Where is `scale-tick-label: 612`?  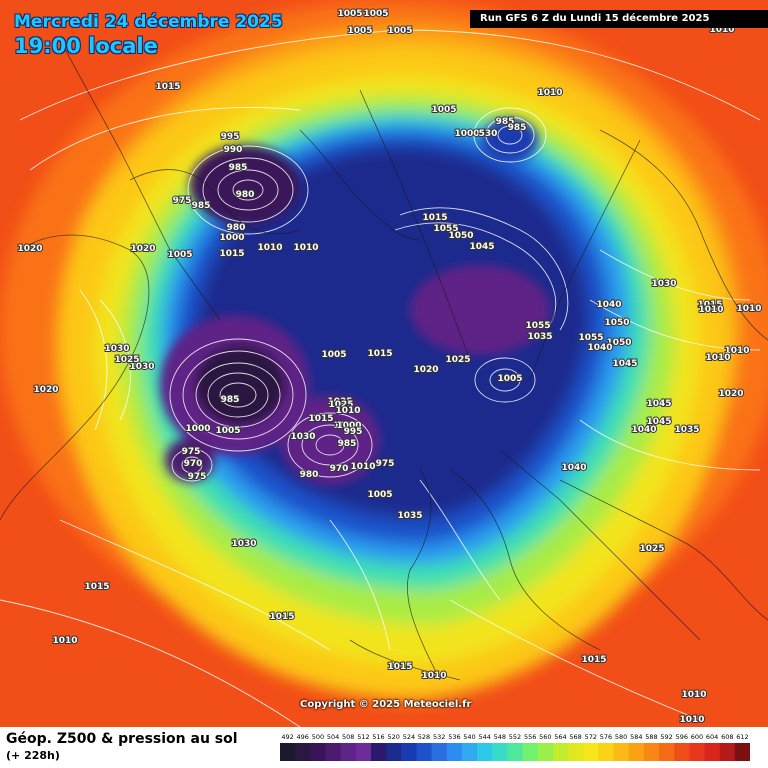 scale-tick-label: 612 is located at coordinates (742, 737).